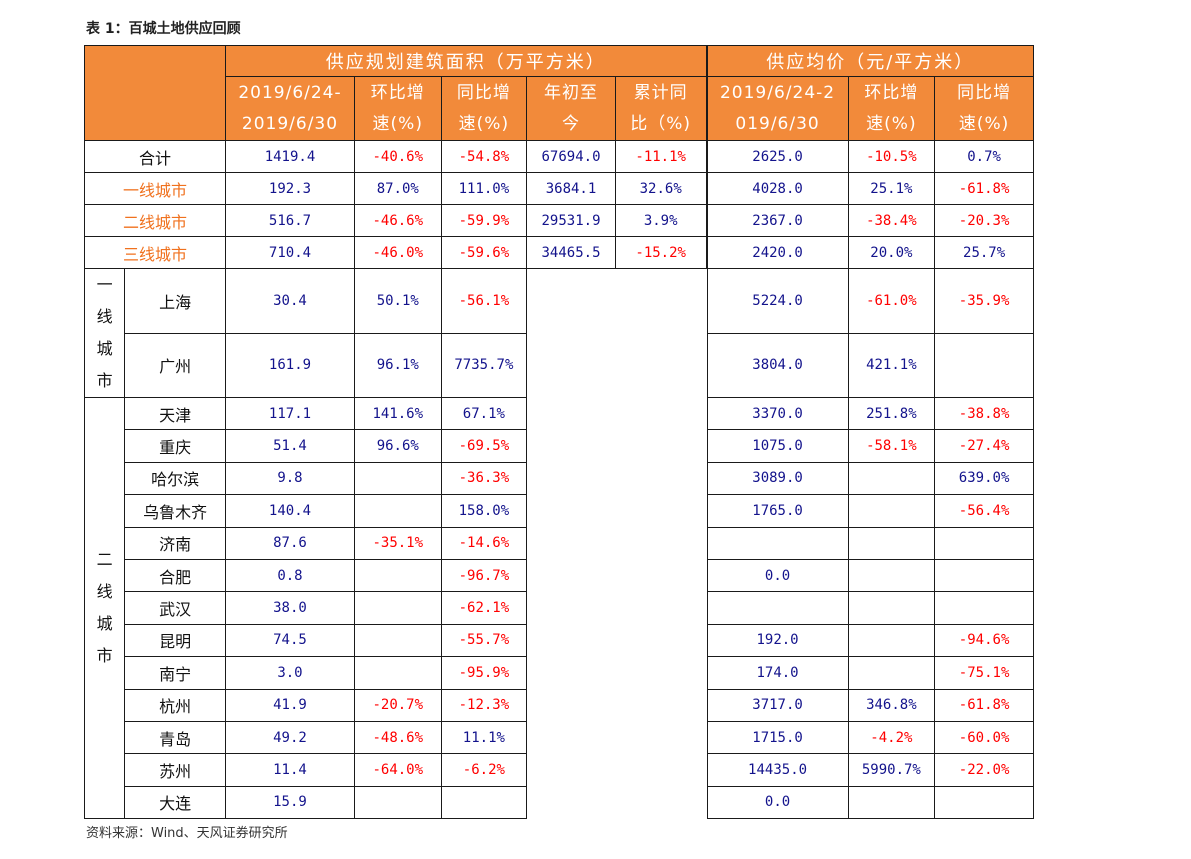  Describe the element at coordinates (891, 770) in the screenshot. I see `value-cell: 5990.7%` at that location.